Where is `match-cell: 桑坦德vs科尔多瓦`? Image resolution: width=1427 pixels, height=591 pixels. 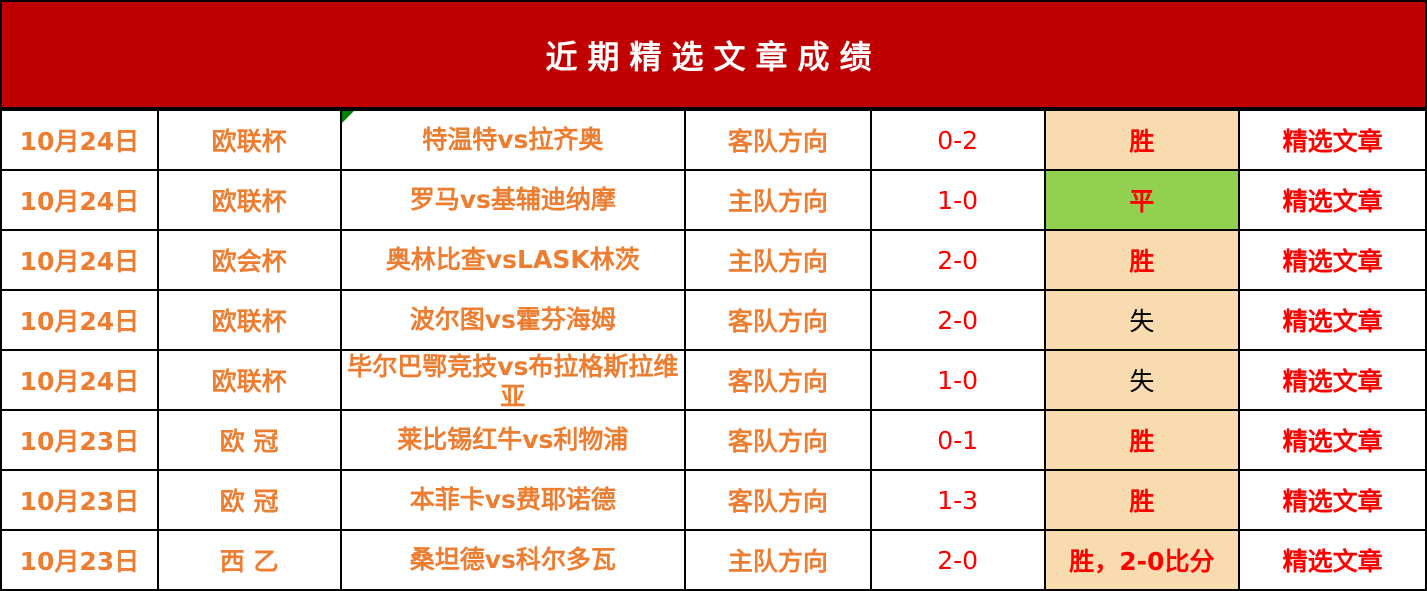 match-cell: 桑坦德vs科尔多瓦 is located at coordinates (513, 560).